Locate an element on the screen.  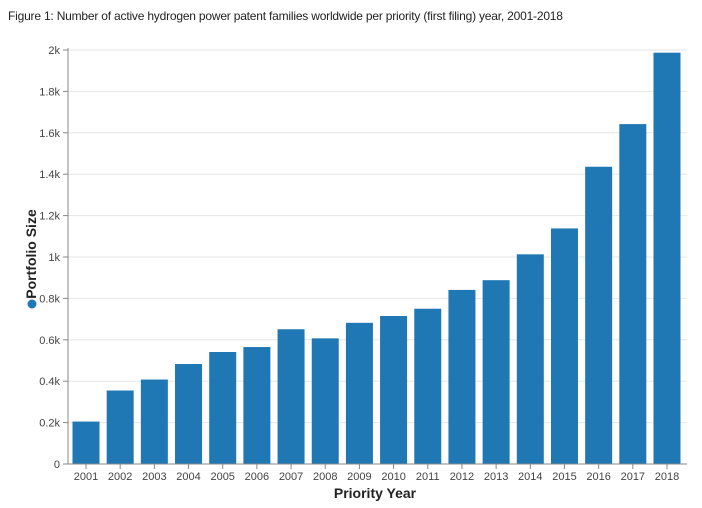
bar-2005 is located at coordinates (223, 408).